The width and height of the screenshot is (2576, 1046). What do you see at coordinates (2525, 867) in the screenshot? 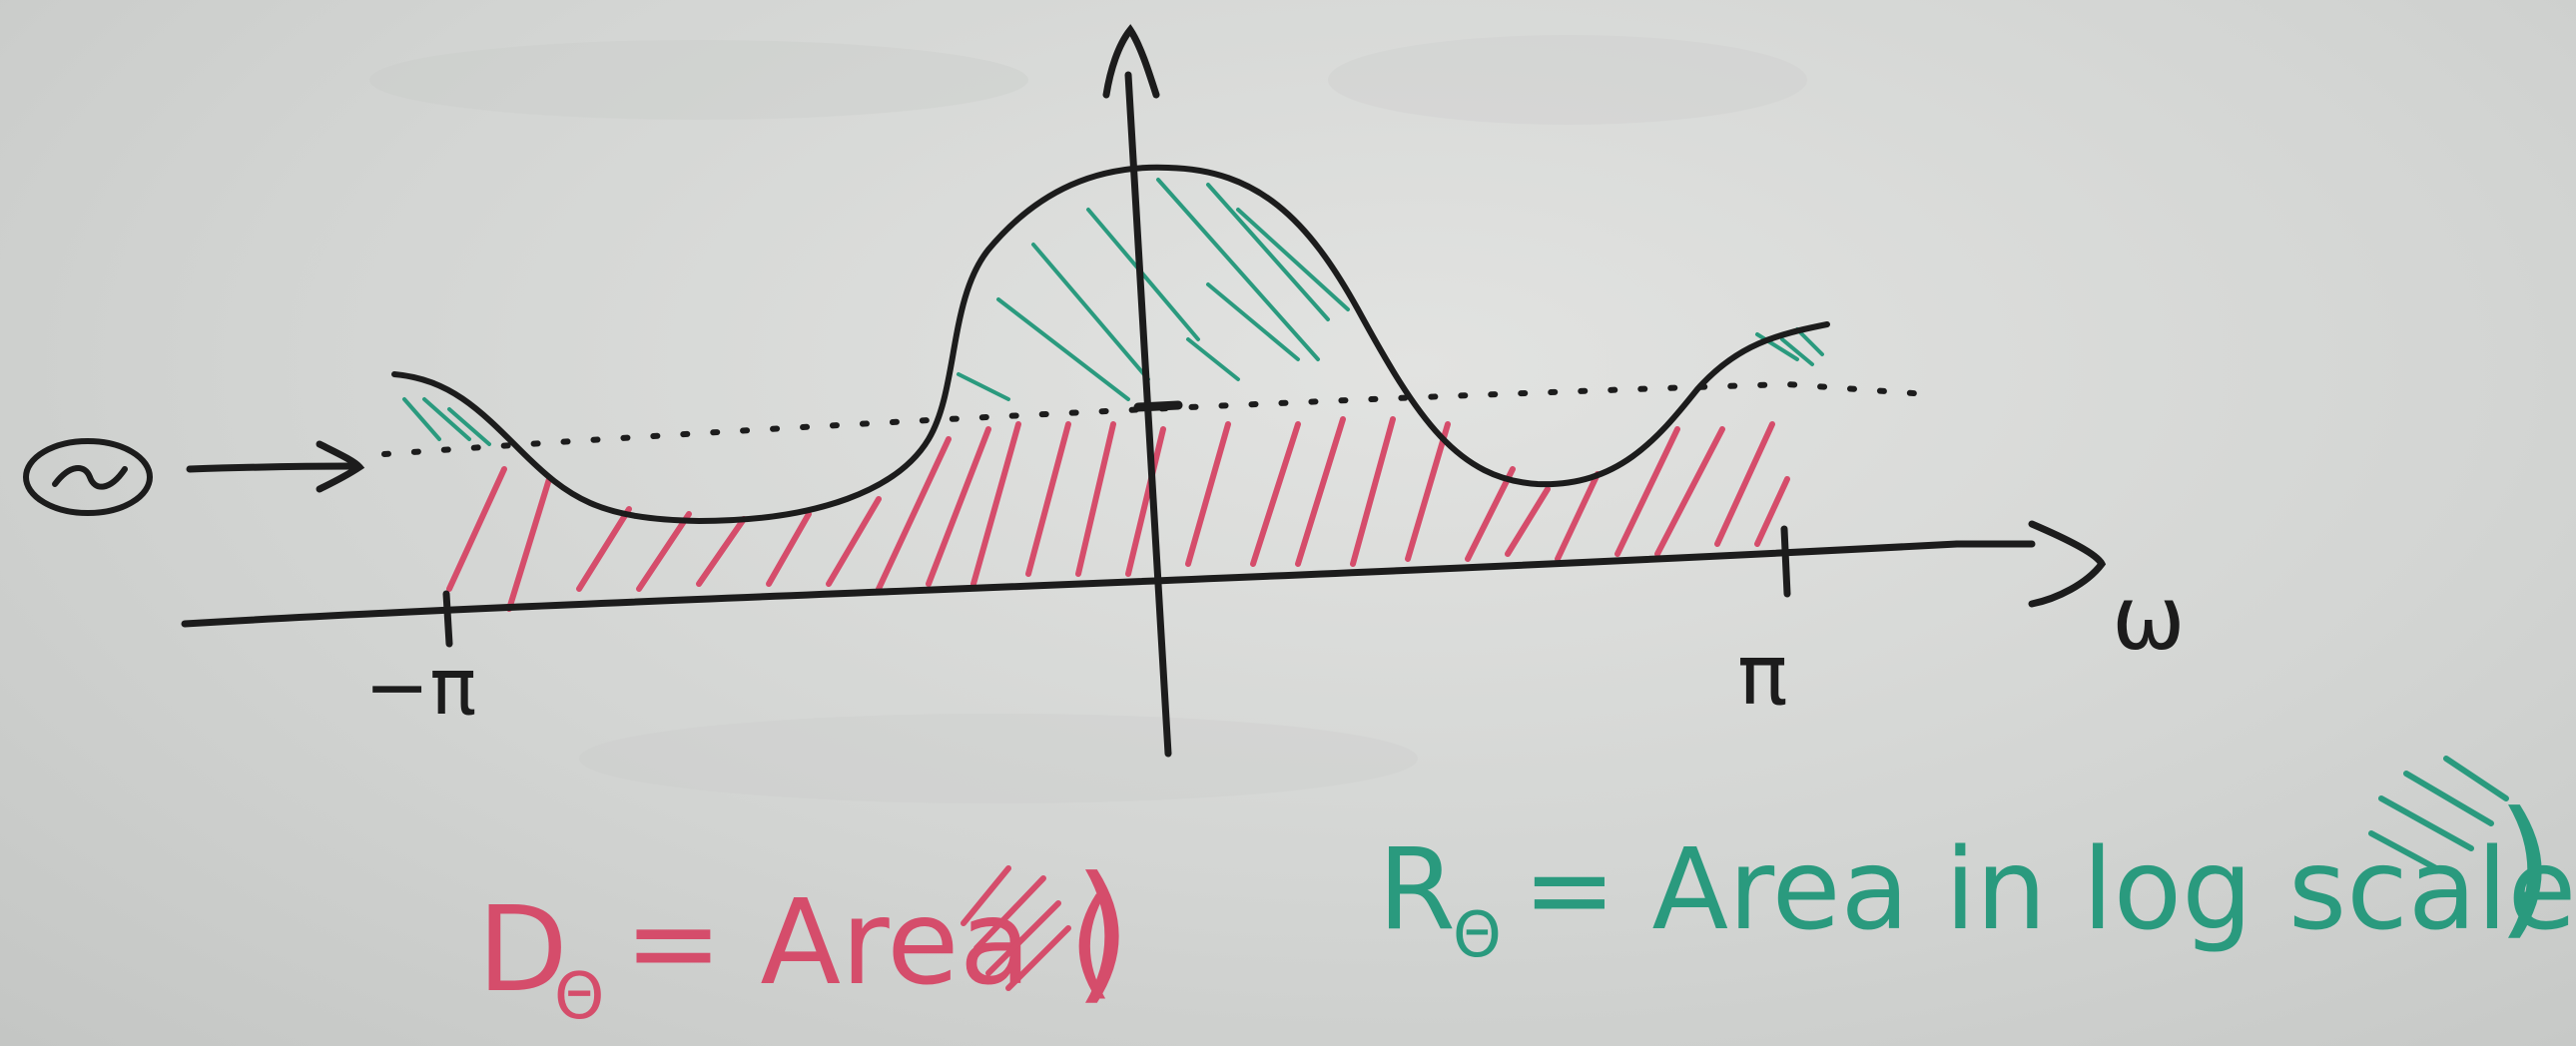
I see `rate-close: )` at bounding box center [2525, 867].